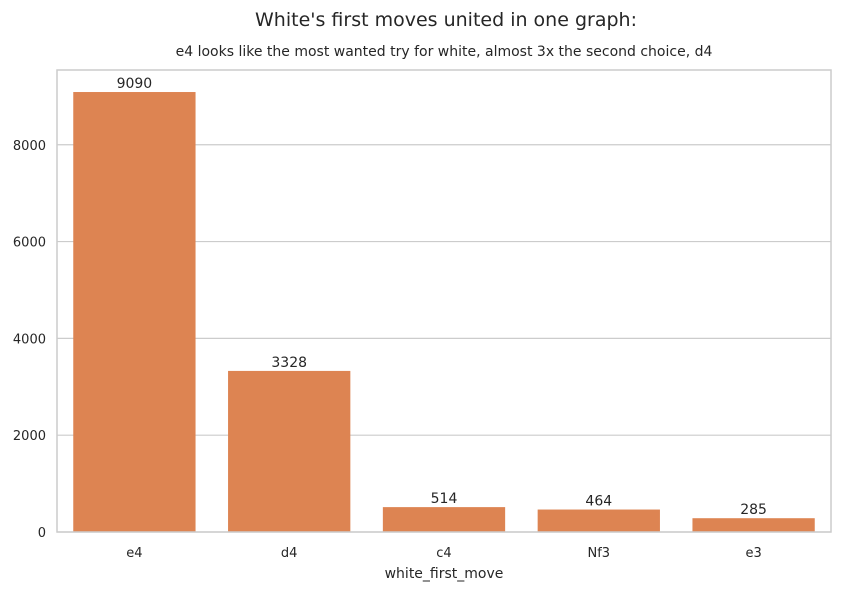 The height and width of the screenshot is (590, 842). I want to click on y-tick-label: 2000, so click(29, 436).